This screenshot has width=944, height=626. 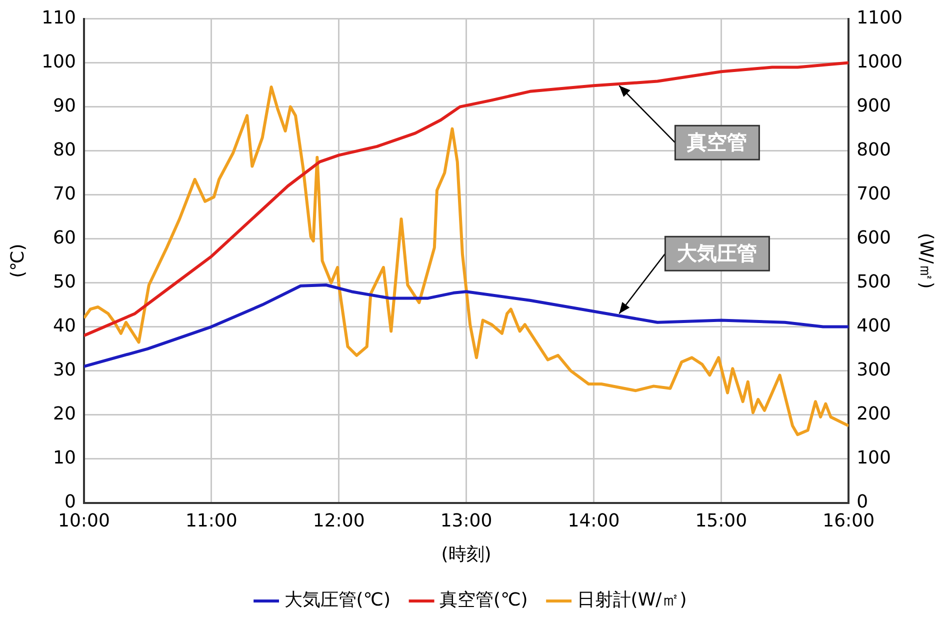 What do you see at coordinates (594, 521) in the screenshot?
I see `x-tick-label: 14:00` at bounding box center [594, 521].